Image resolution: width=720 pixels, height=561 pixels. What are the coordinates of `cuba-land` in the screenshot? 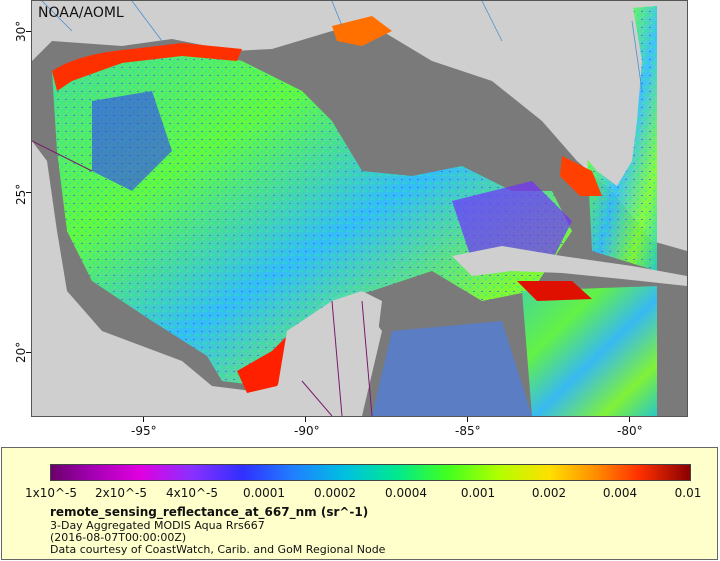 It's located at (569, 266).